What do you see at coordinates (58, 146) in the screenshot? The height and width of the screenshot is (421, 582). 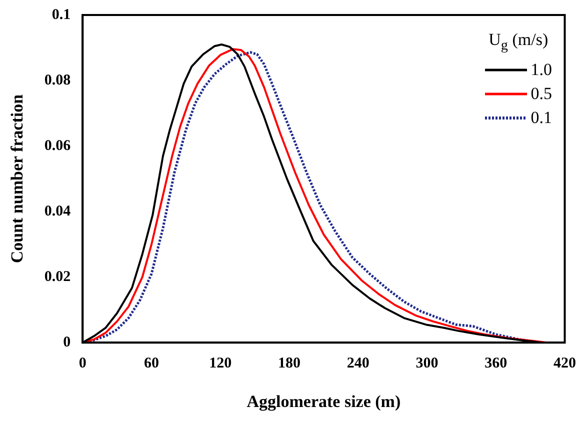 I see `y-tick-label: 0.06` at bounding box center [58, 146].